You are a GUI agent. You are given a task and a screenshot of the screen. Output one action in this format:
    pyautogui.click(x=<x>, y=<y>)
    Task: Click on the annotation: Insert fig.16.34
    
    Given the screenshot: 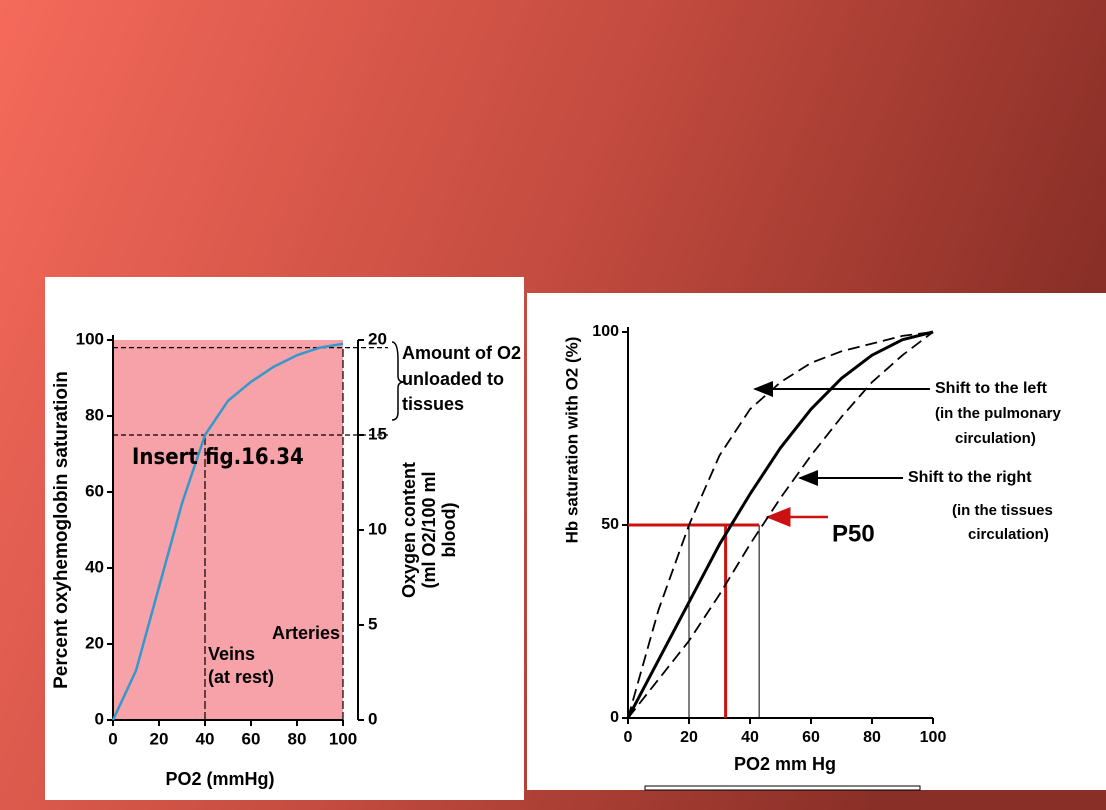 What is the action you would take?
    pyautogui.click(x=218, y=457)
    